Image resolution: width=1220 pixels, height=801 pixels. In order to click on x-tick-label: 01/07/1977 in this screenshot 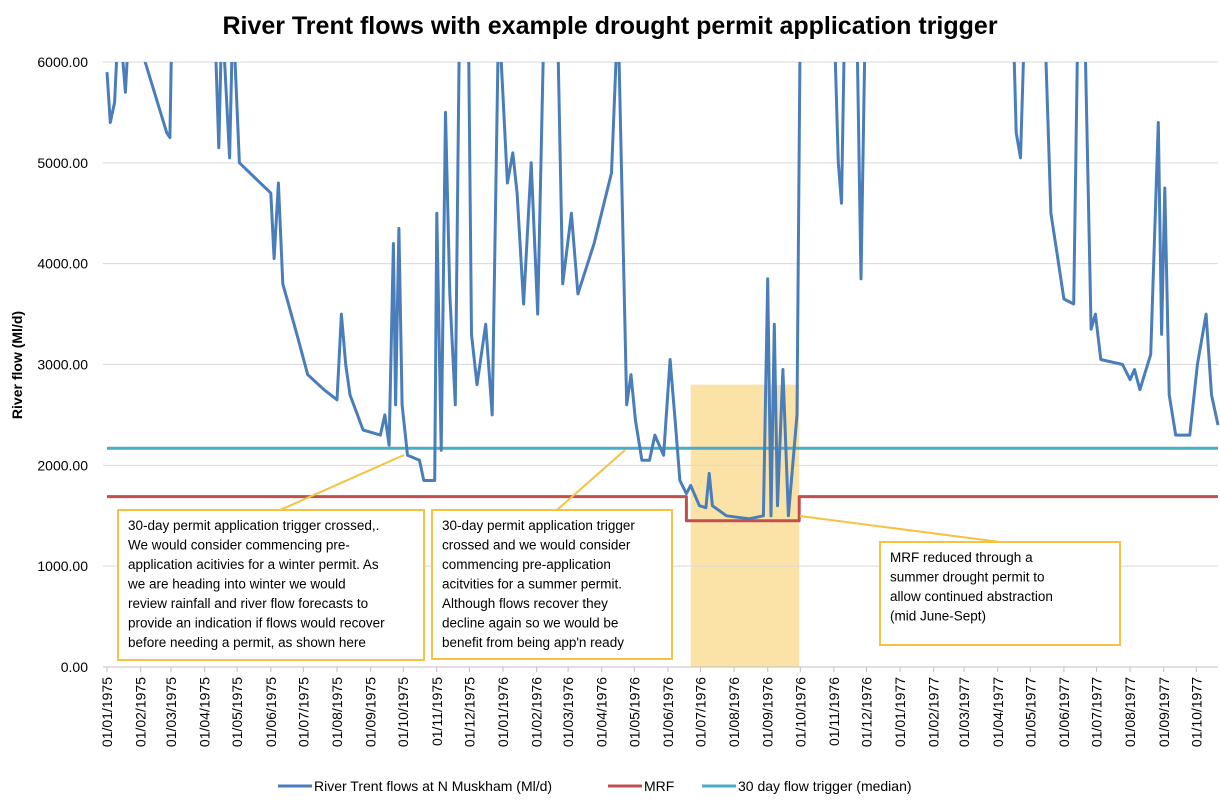, I will do `click(1096, 712)`.